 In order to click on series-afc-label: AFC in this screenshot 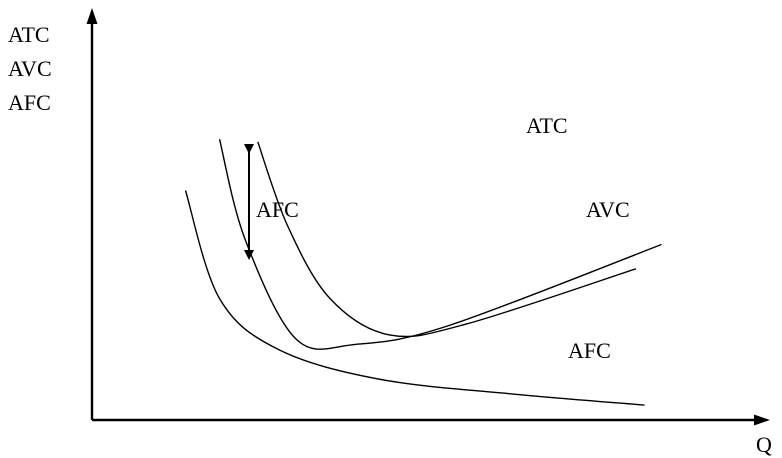, I will do `click(589, 350)`.